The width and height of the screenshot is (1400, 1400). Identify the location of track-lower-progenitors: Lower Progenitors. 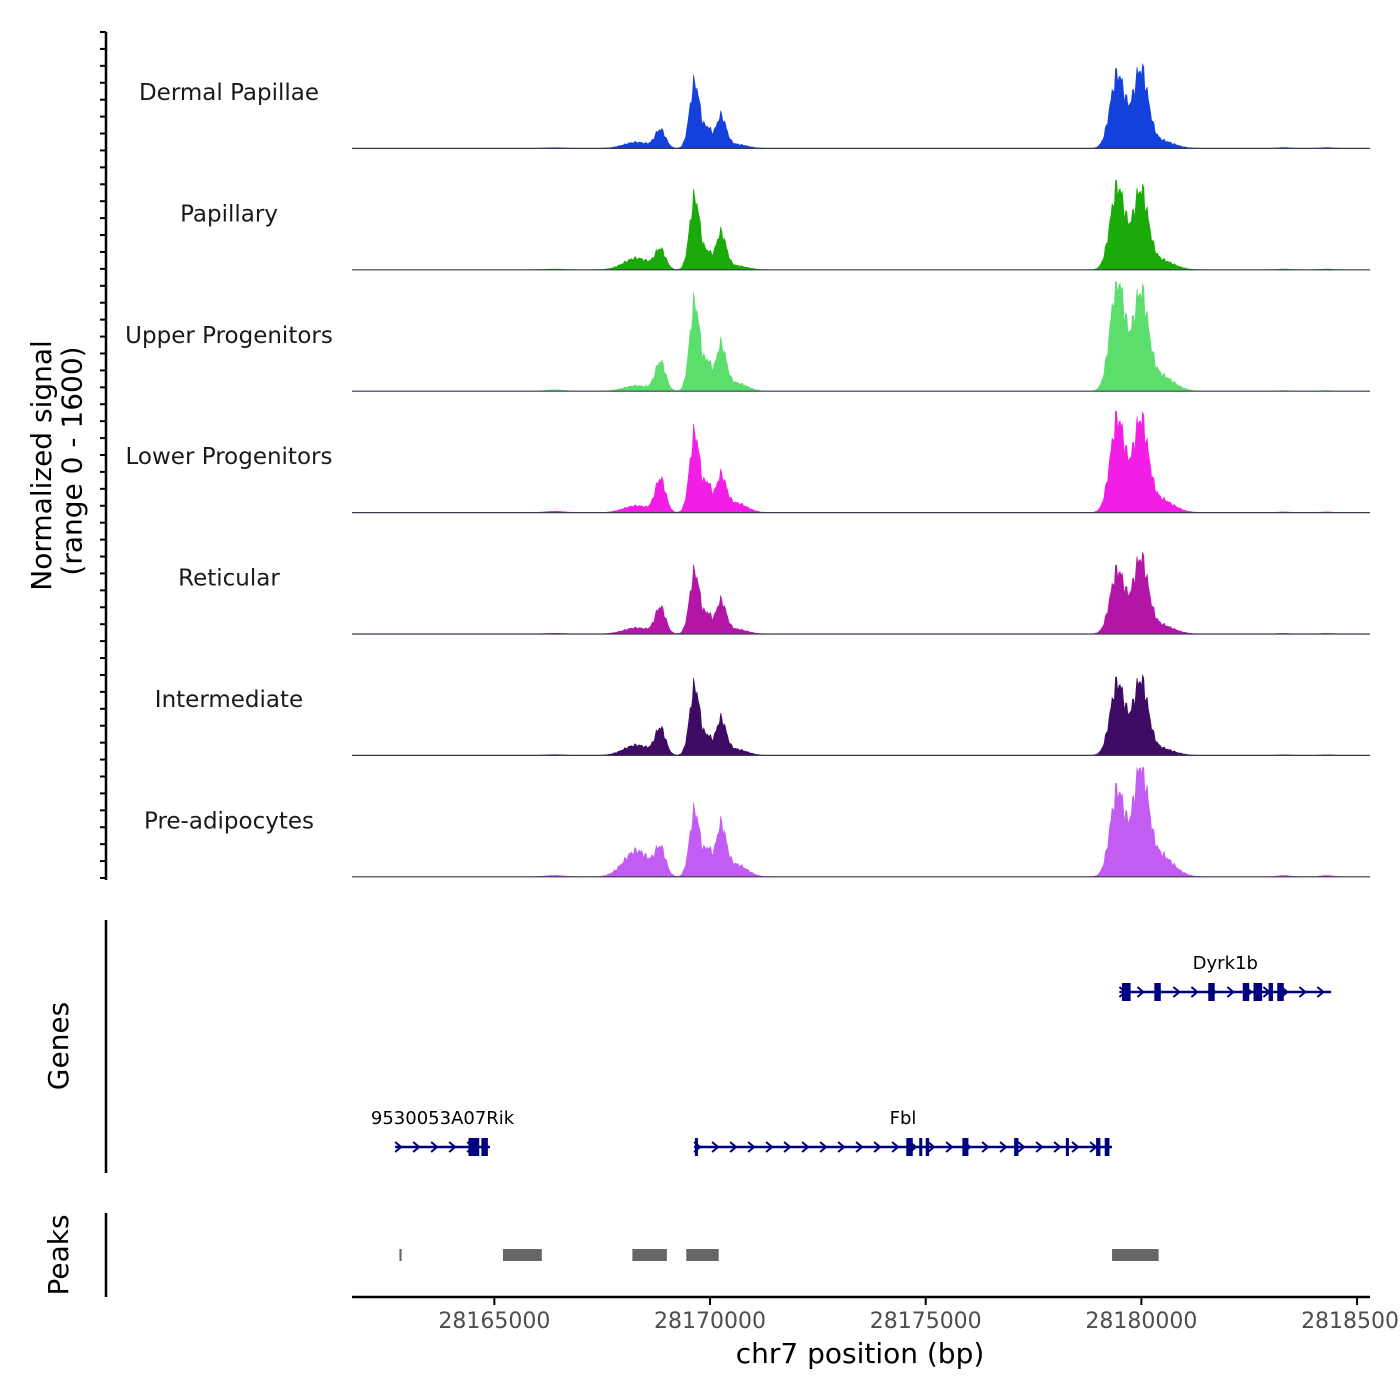
(748, 462).